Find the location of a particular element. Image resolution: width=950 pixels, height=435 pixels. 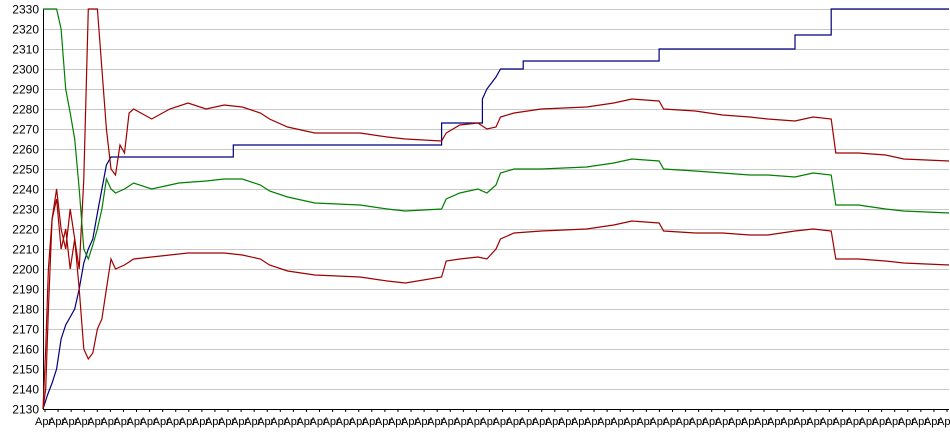

y-tick-label: 2190 is located at coordinates (25, 290).